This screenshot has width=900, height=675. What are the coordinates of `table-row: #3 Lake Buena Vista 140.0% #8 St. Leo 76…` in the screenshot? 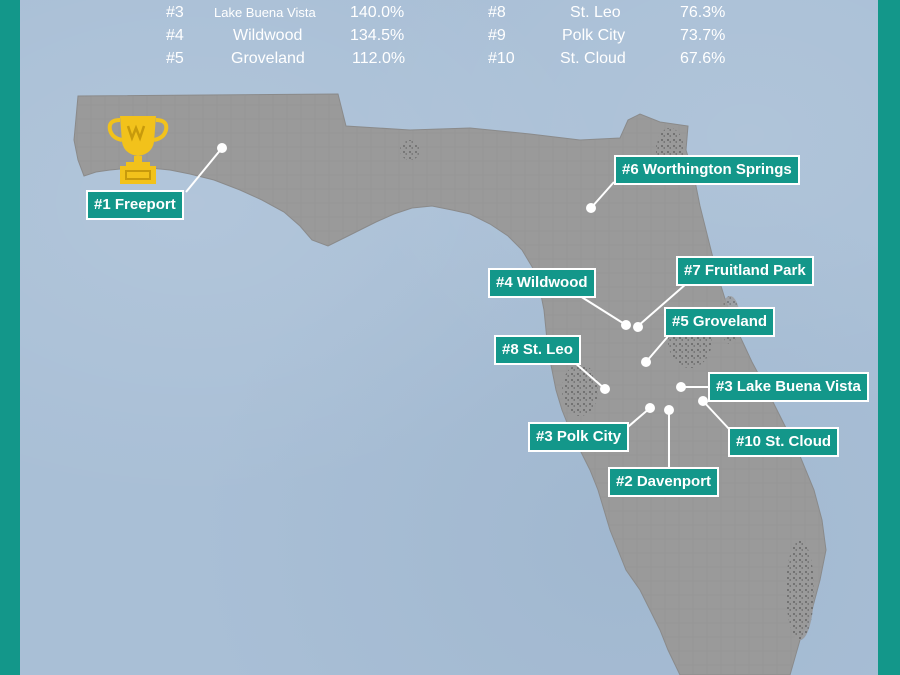 It's located at (450, 13).